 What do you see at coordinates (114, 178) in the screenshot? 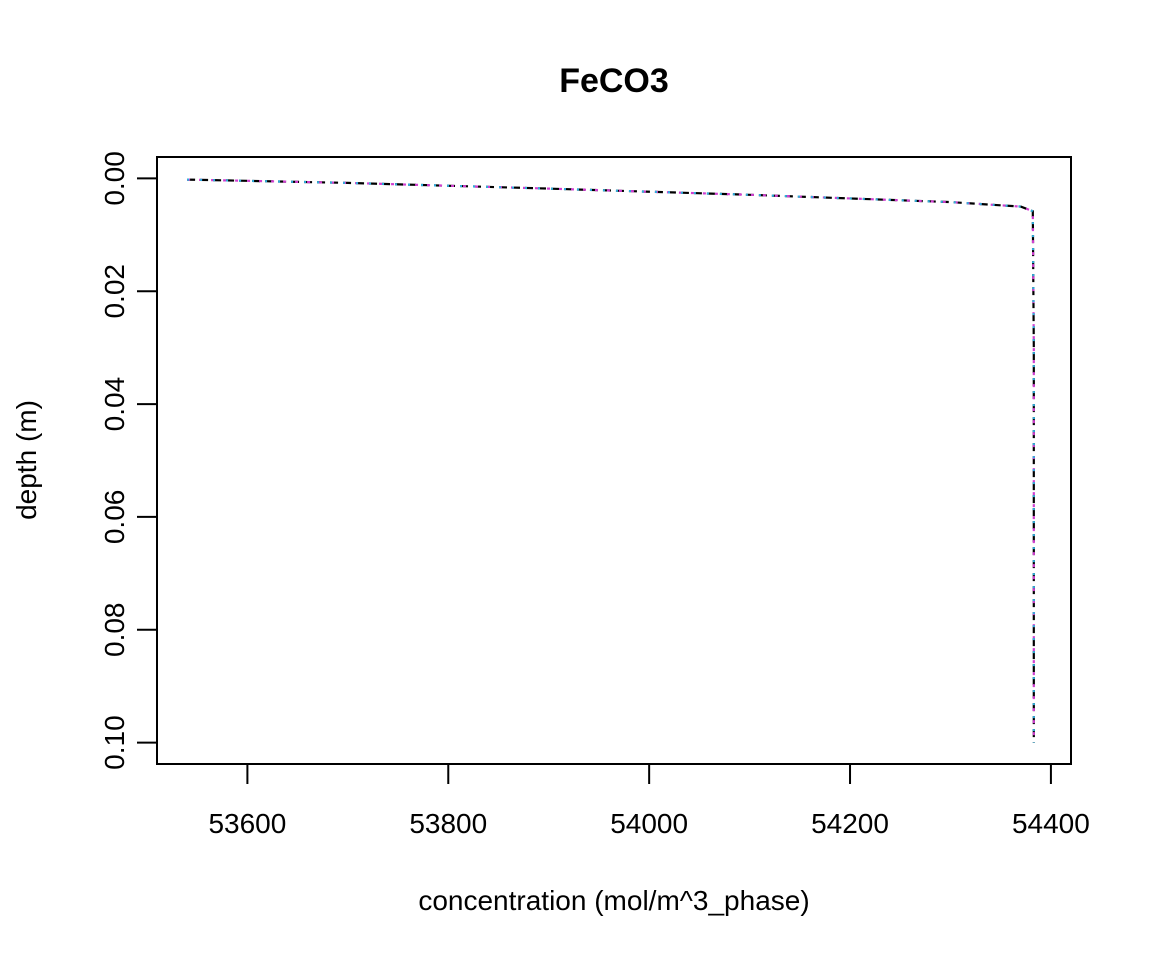
I see `y-tick-label: 0.00` at bounding box center [114, 178].